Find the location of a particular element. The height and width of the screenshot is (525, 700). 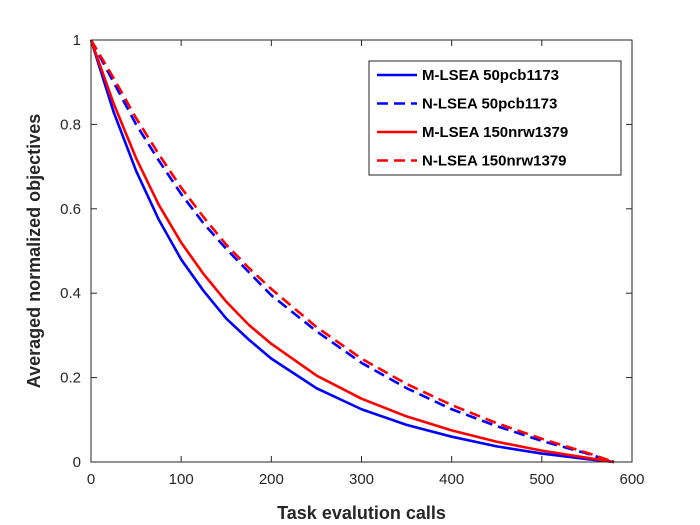

x-tick-label: 300 is located at coordinates (361, 479).